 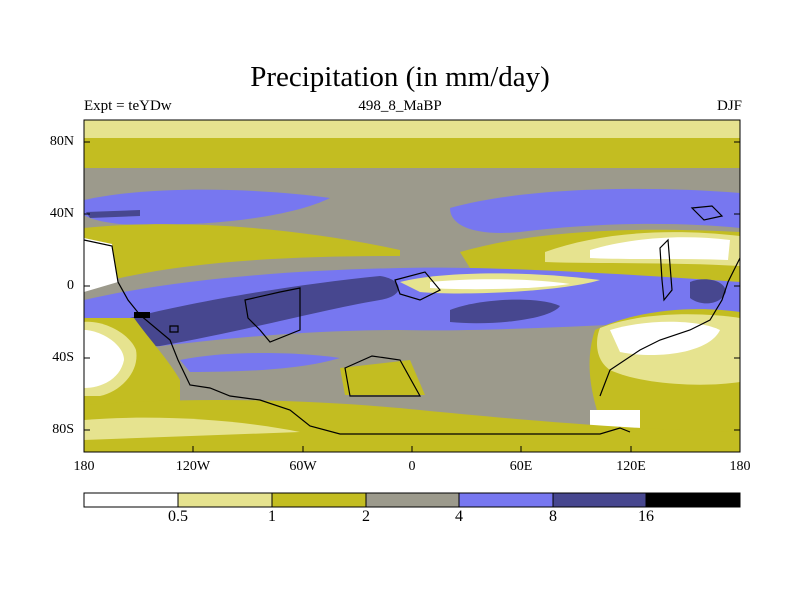 What do you see at coordinates (400, 77) in the screenshot?
I see `map-title: Precipitation (in mm/day)` at bounding box center [400, 77].